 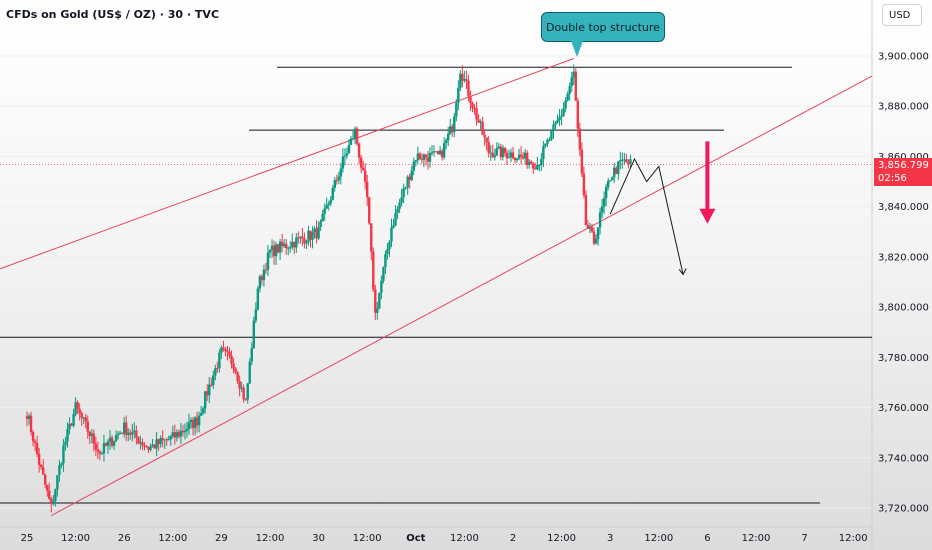 What do you see at coordinates (903, 257) in the screenshot?
I see `price-tick-label: 3,820.000` at bounding box center [903, 257].